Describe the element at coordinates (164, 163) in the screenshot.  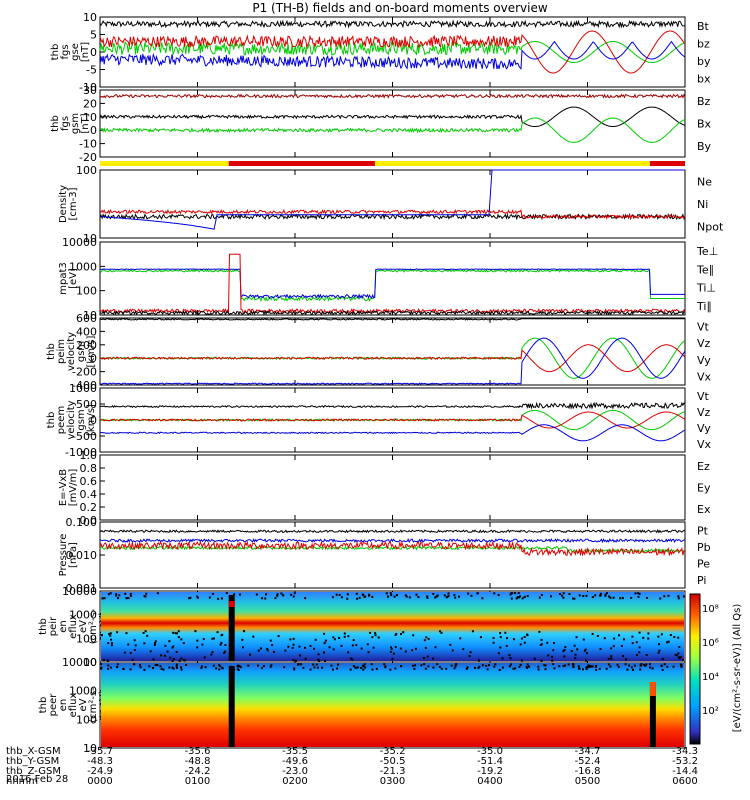
I see `status-bar-segment` at that location.